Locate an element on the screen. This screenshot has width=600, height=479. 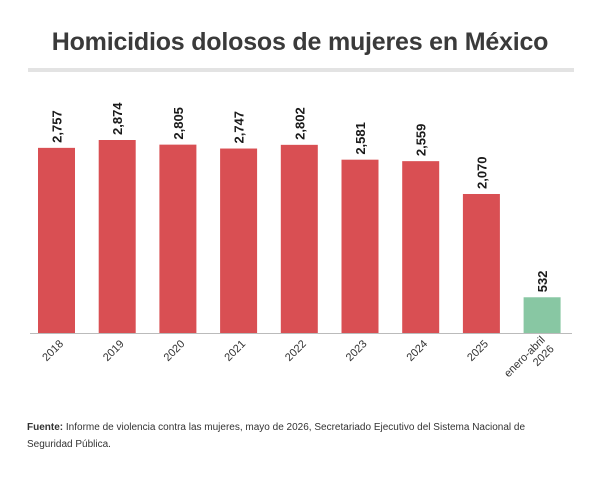
x-tick-label: 2025 is located at coordinates (478, 351).